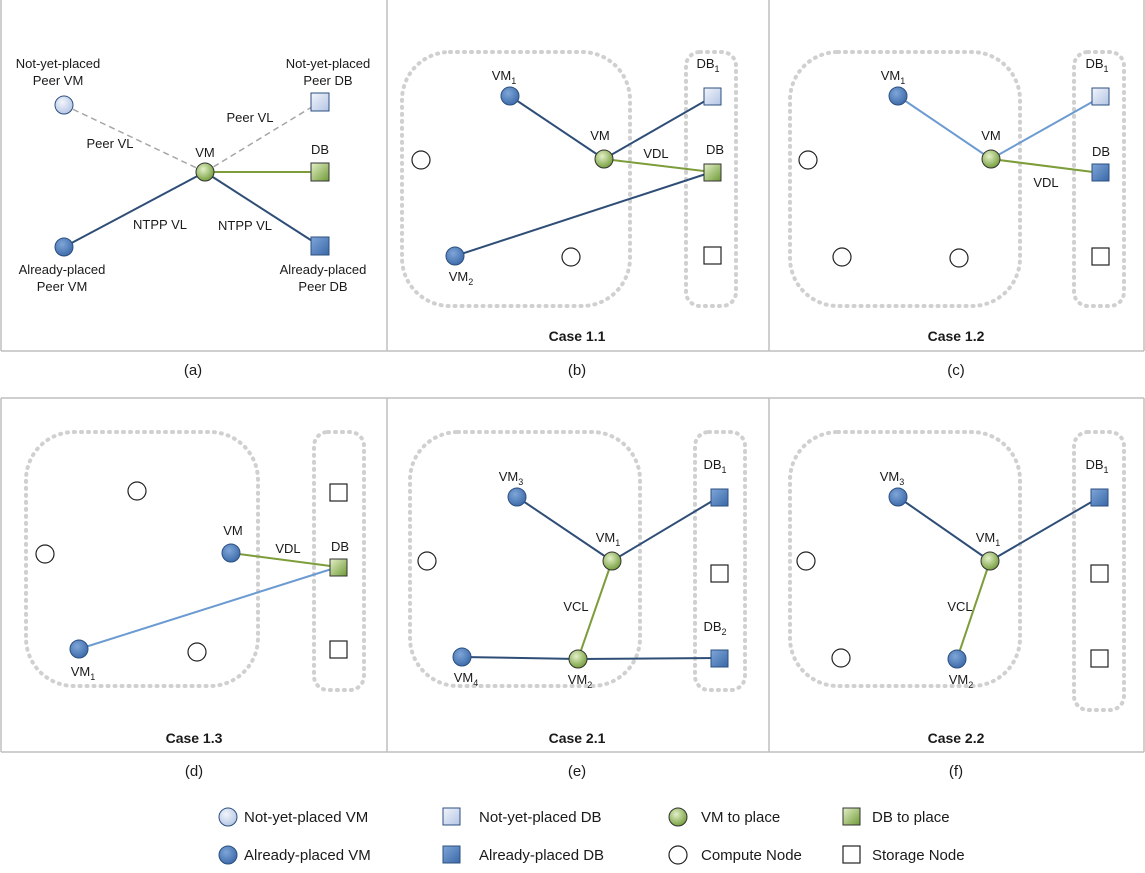 This screenshot has width=1145, height=873. I want to click on square-blue-icon, so click(451, 854).